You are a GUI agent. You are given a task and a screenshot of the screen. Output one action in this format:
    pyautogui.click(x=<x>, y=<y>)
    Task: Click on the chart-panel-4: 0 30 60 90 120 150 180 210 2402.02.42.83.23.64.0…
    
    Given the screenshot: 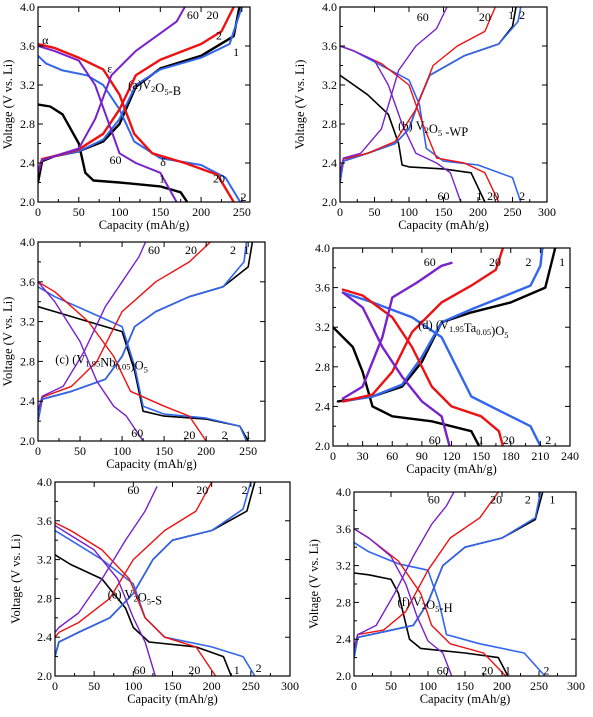 What is the action you would take?
    pyautogui.click(x=447, y=358)
    